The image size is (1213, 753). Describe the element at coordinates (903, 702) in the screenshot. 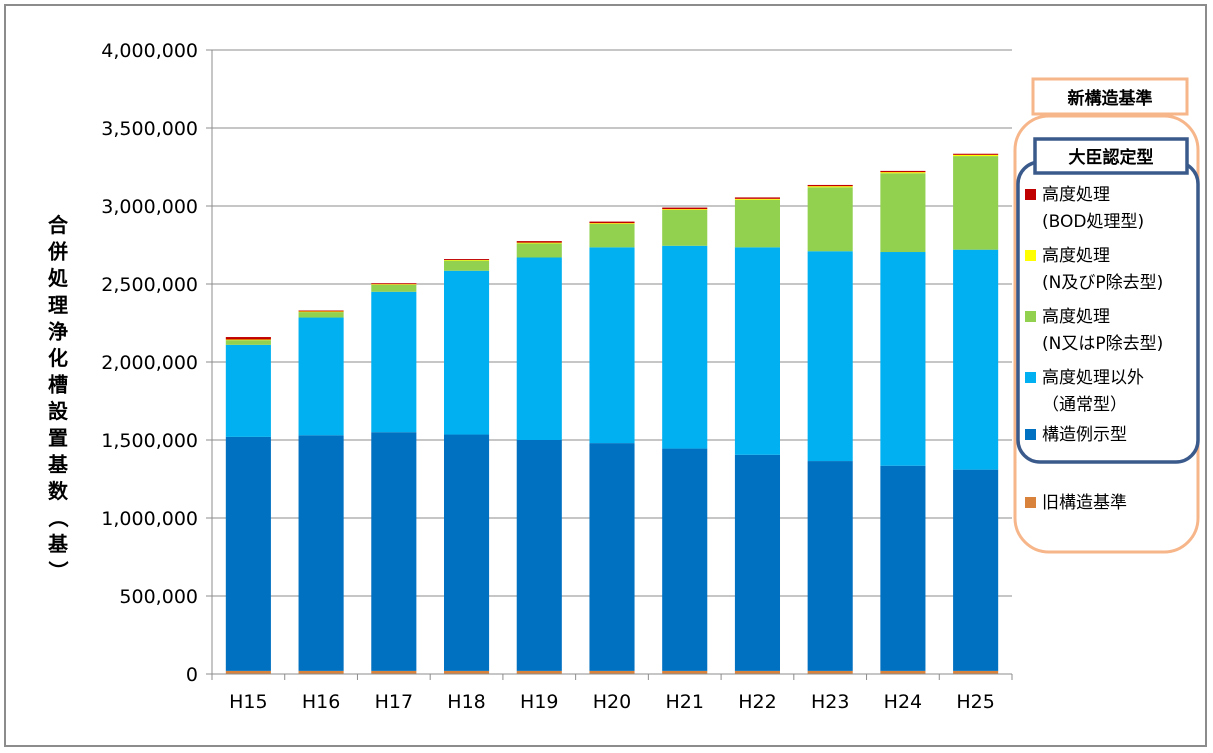

I see `x-tick-label: H24` at that location.